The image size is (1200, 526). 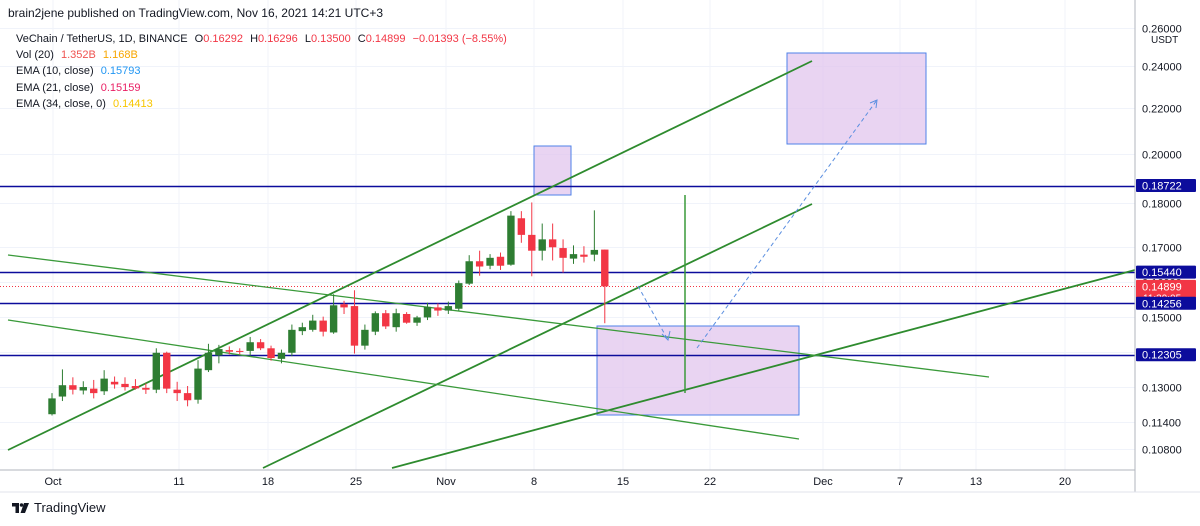 I want to click on time-tick-label: 25, so click(x=356, y=482).